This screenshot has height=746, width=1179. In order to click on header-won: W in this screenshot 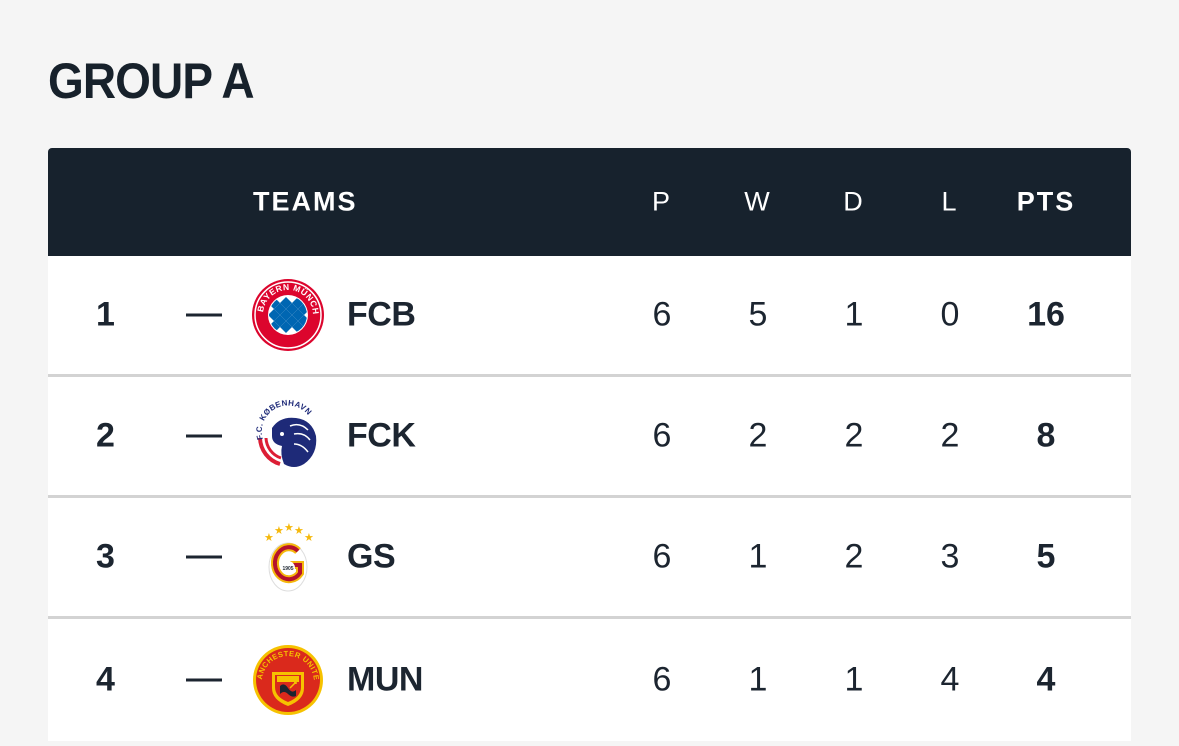, I will do `click(758, 201)`.